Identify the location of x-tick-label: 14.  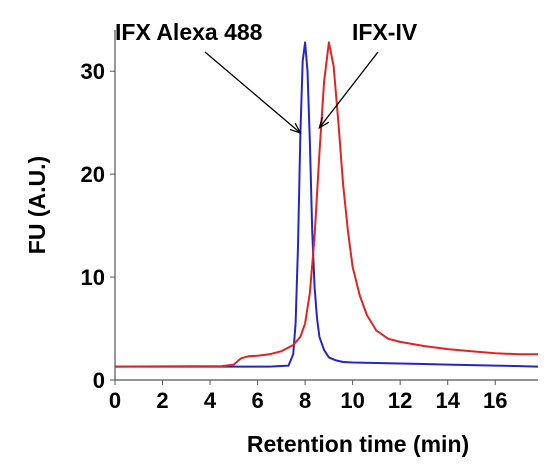
(447, 400).